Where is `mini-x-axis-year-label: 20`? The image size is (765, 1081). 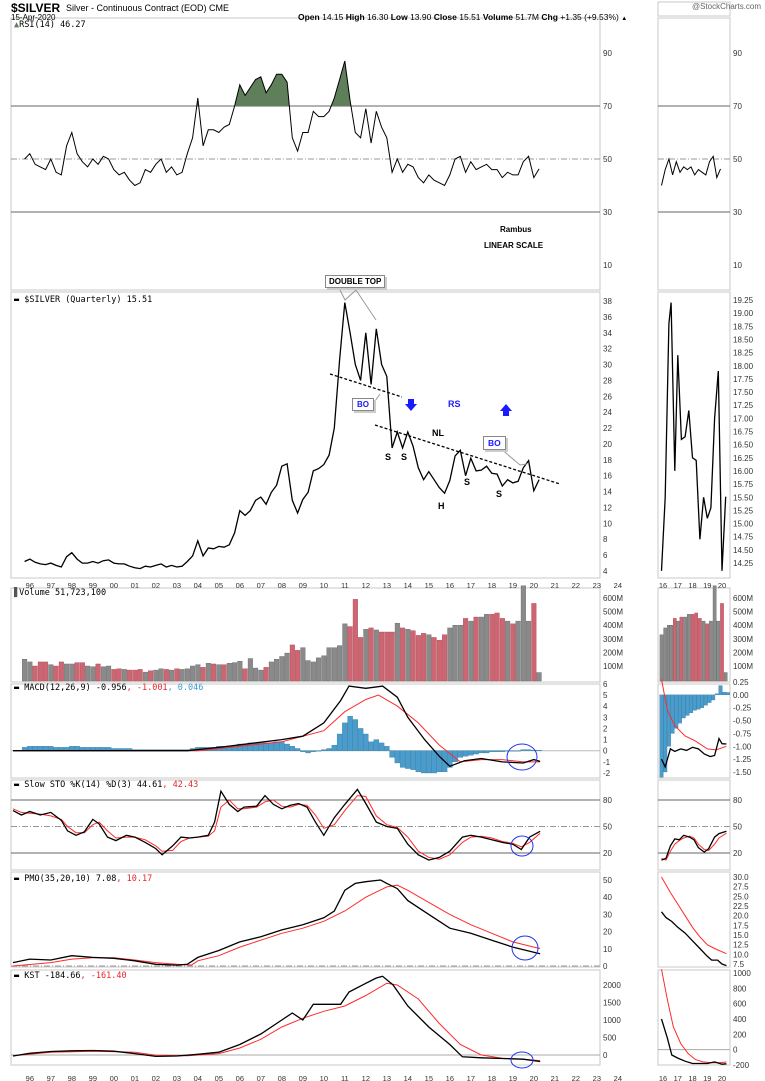 mini-x-axis-year-label: 20 is located at coordinates (722, 585).